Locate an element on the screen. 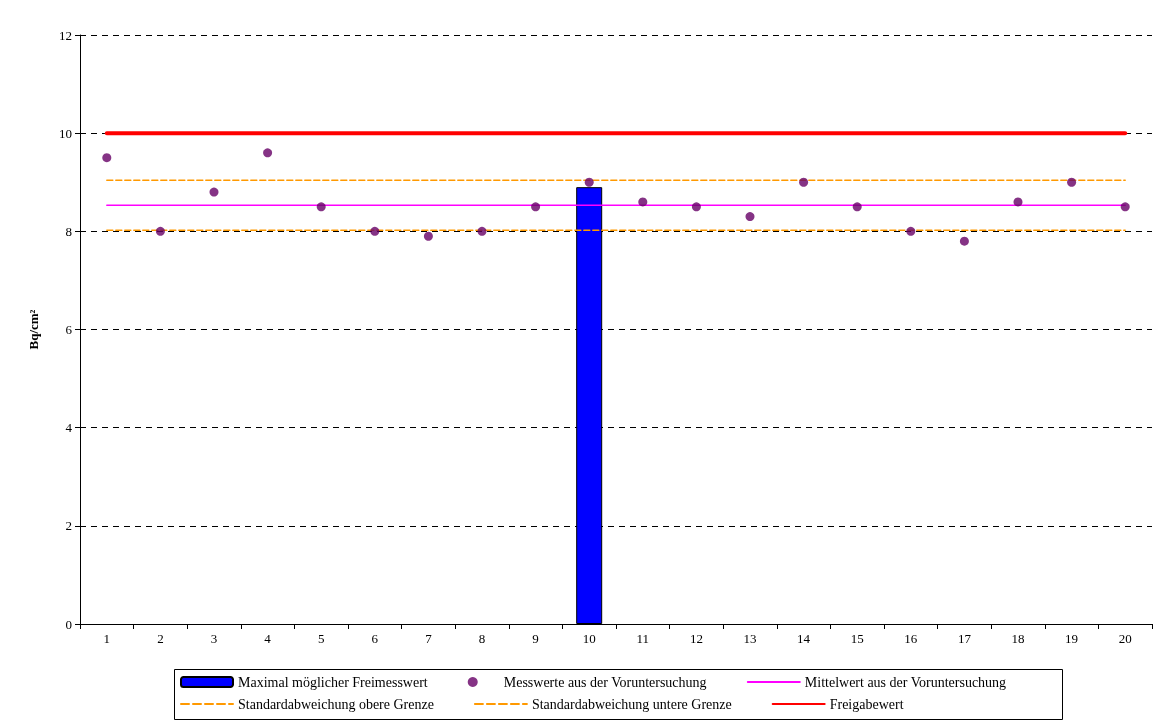  y-axis-title: Bq/cm² is located at coordinates (33, 329).